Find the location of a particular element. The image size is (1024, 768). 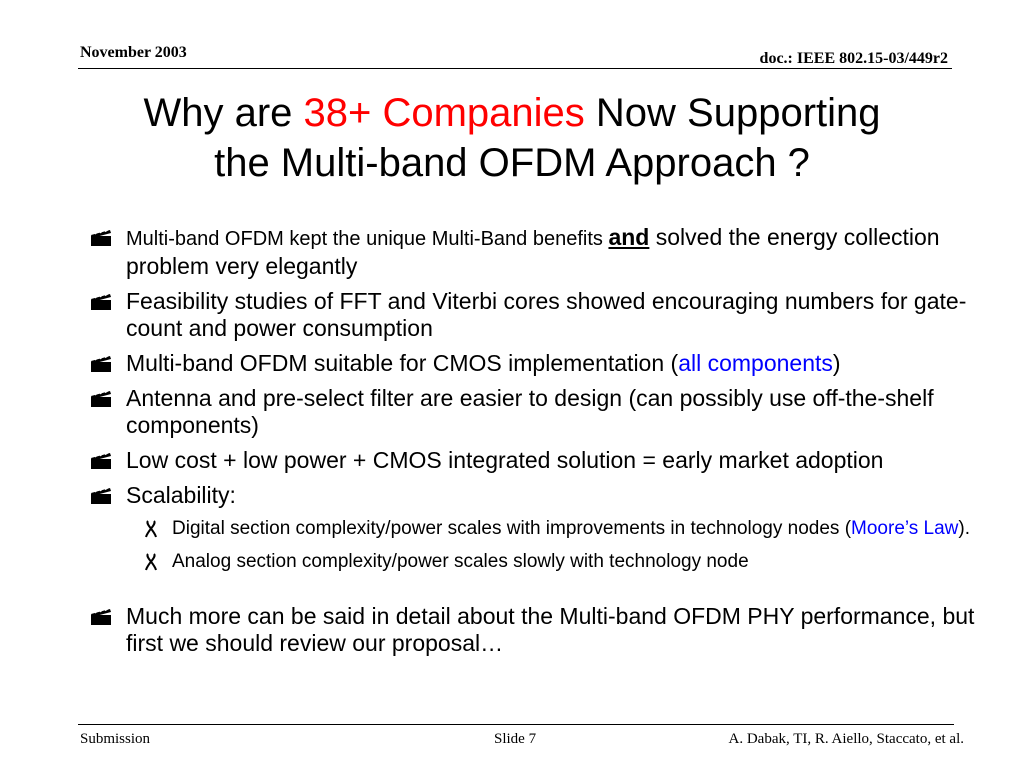

header-date: November 2003 is located at coordinates (133, 52).